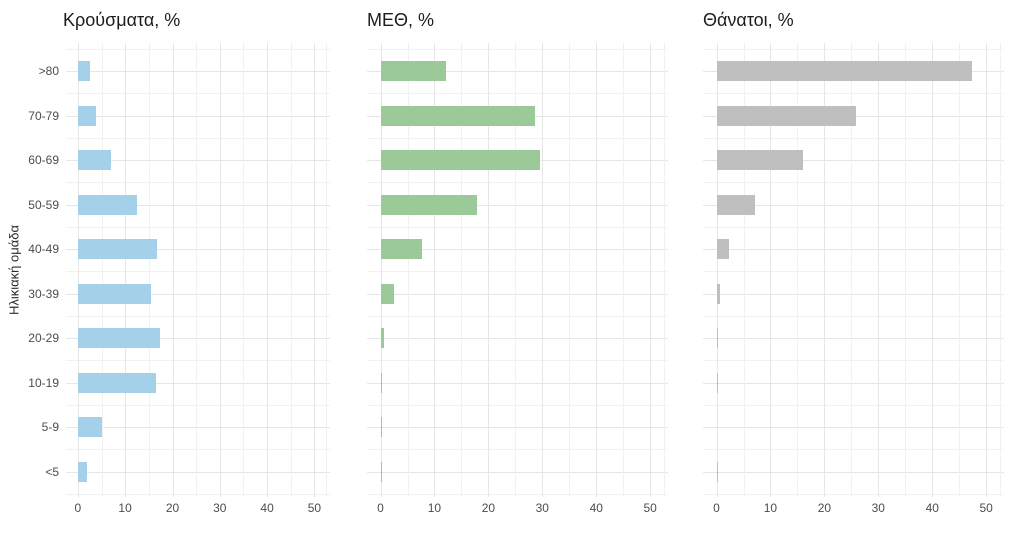 The width and height of the screenshot is (1024, 537). I want to click on deaths-plot-title: Θάνατοι, %, so click(748, 20).